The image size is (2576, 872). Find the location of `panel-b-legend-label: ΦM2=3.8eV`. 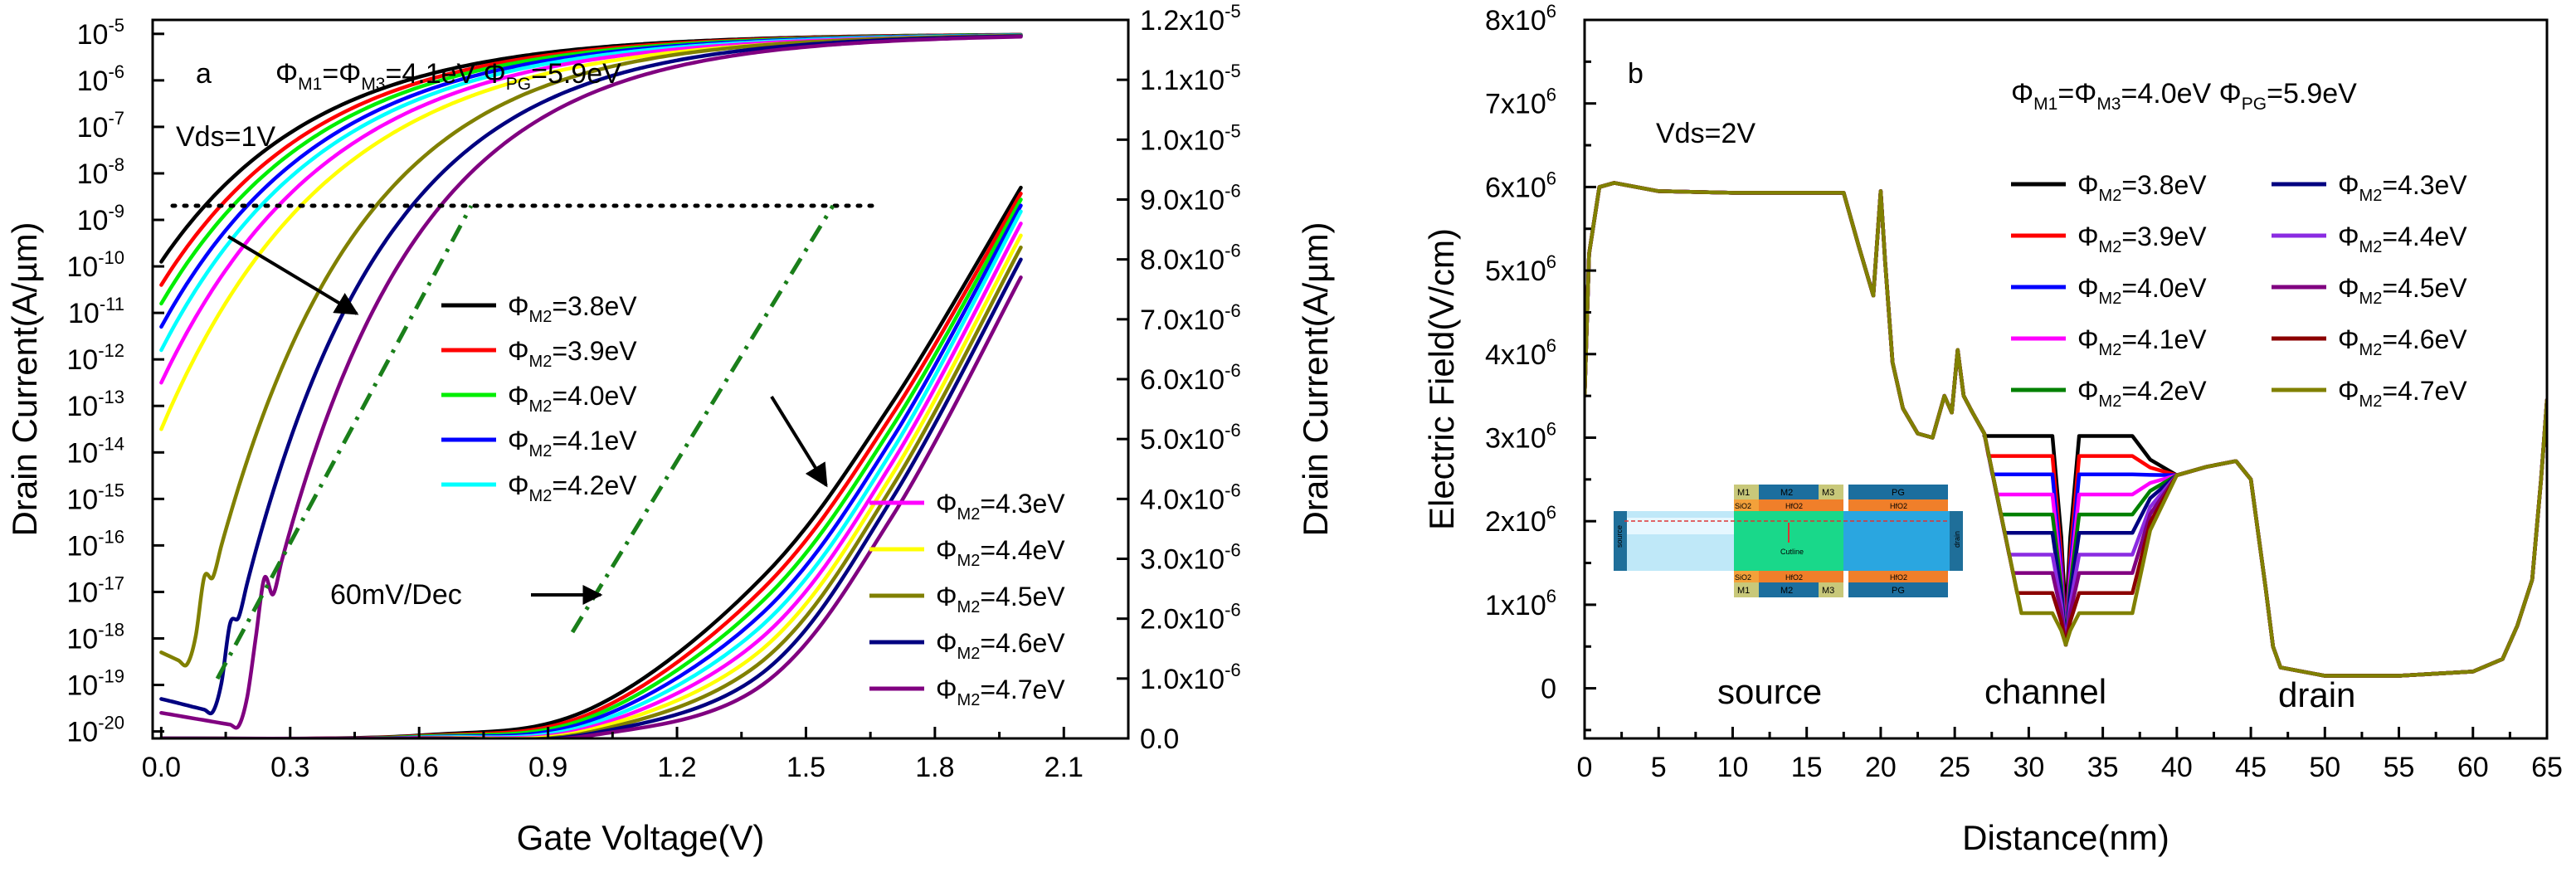

panel-b-legend-label: ΦM2=3.8eV is located at coordinates (2142, 187).